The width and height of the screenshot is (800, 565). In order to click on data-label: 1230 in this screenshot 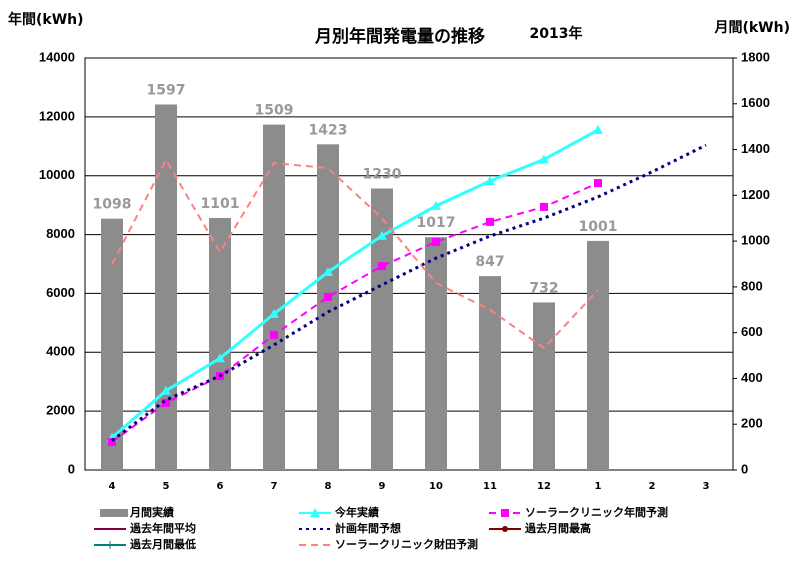, I will do `click(382, 174)`.